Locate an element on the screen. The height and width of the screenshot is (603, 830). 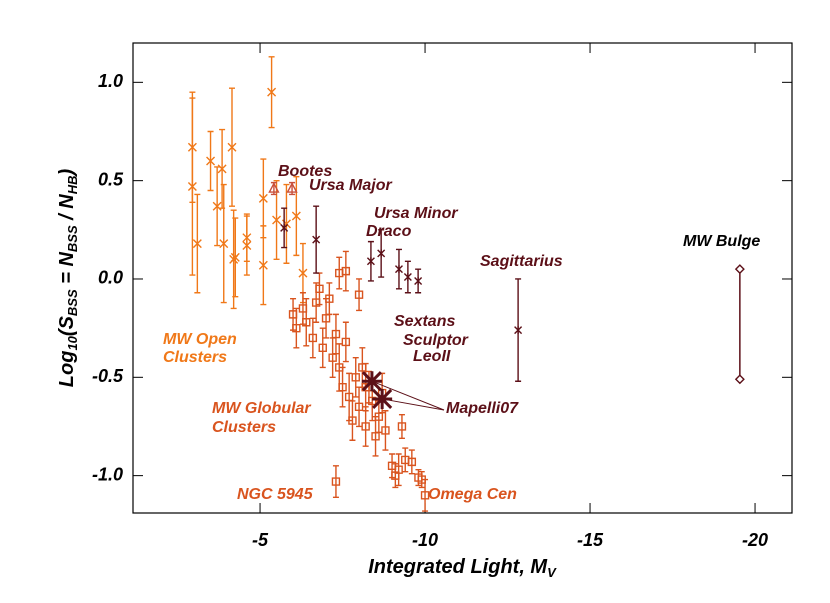
annotation: Sagittarius is located at coordinates (521, 261).